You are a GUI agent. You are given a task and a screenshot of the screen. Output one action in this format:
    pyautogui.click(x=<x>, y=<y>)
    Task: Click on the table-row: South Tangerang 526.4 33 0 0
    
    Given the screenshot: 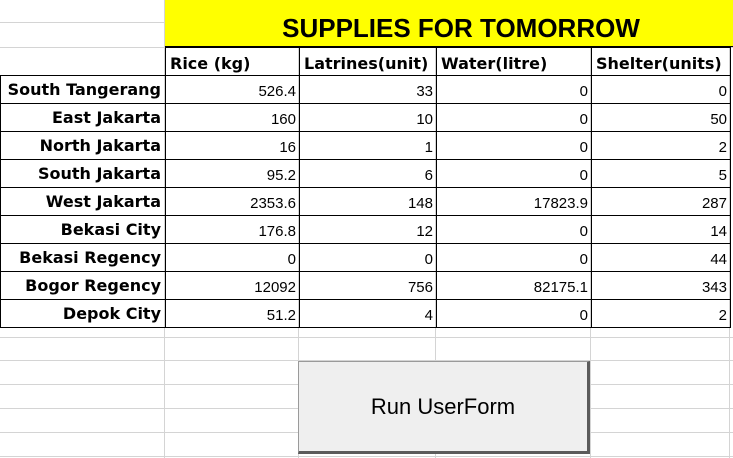 What is the action you would take?
    pyautogui.click(x=365, y=89)
    